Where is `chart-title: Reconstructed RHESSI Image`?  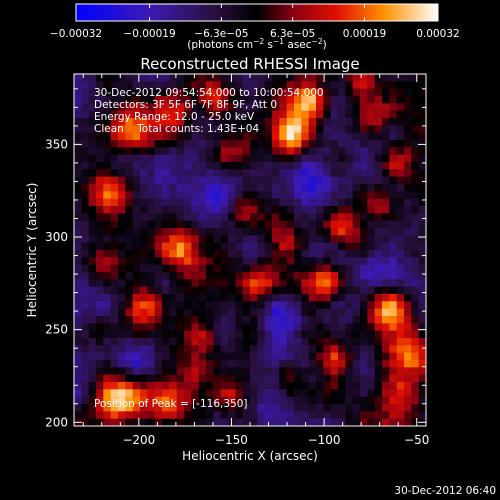
chart-title: Reconstructed RHESSI Image is located at coordinates (249, 64).